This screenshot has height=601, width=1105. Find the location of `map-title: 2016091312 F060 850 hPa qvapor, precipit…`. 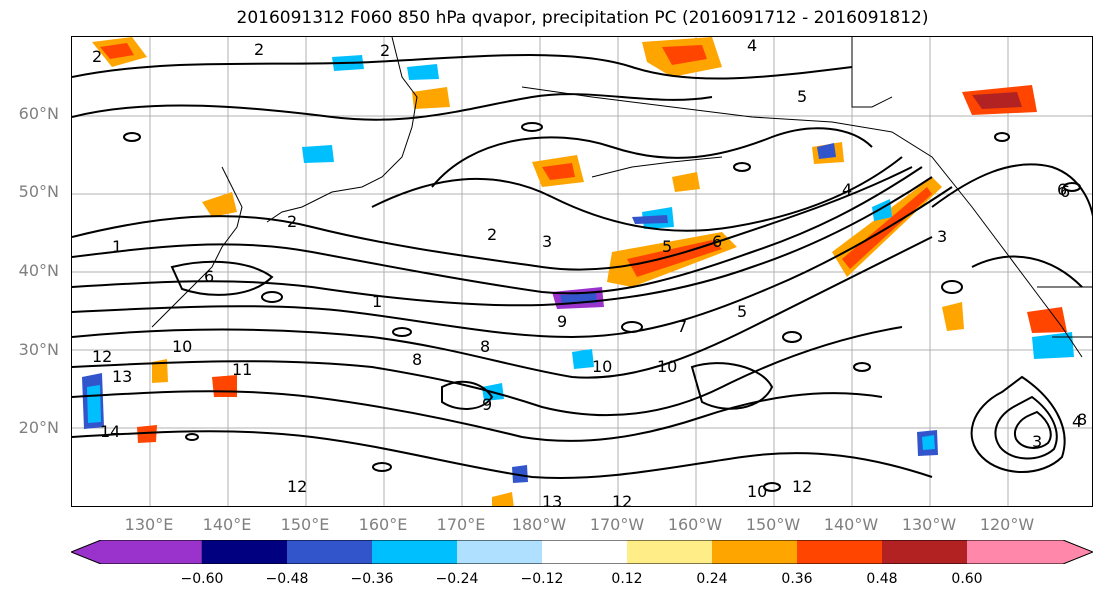

map-title: 2016091312 F060 850 hPa qvapor, precipit… is located at coordinates (582, 18).